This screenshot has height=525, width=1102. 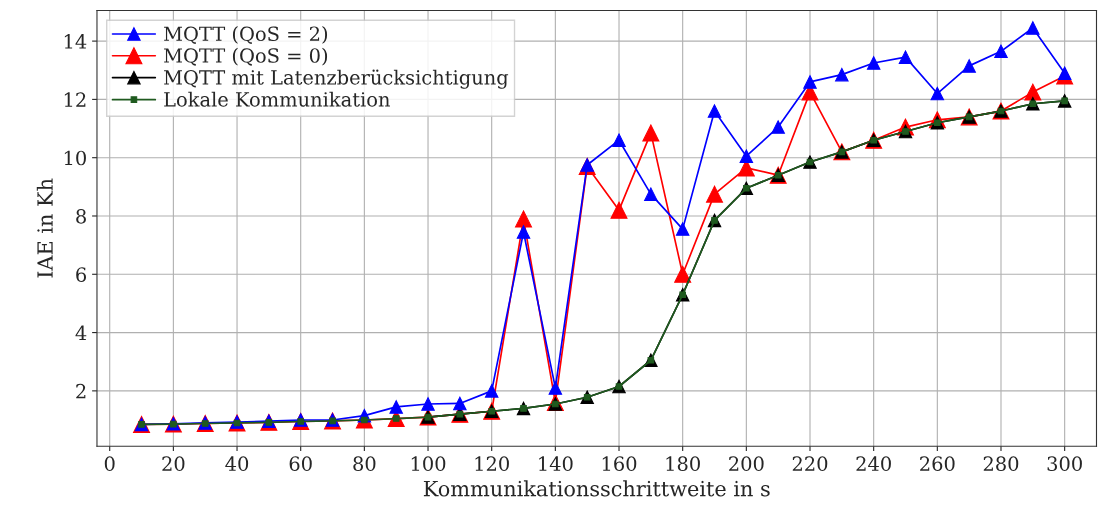 I want to click on x-tick-label: 240, so click(x=873, y=464).